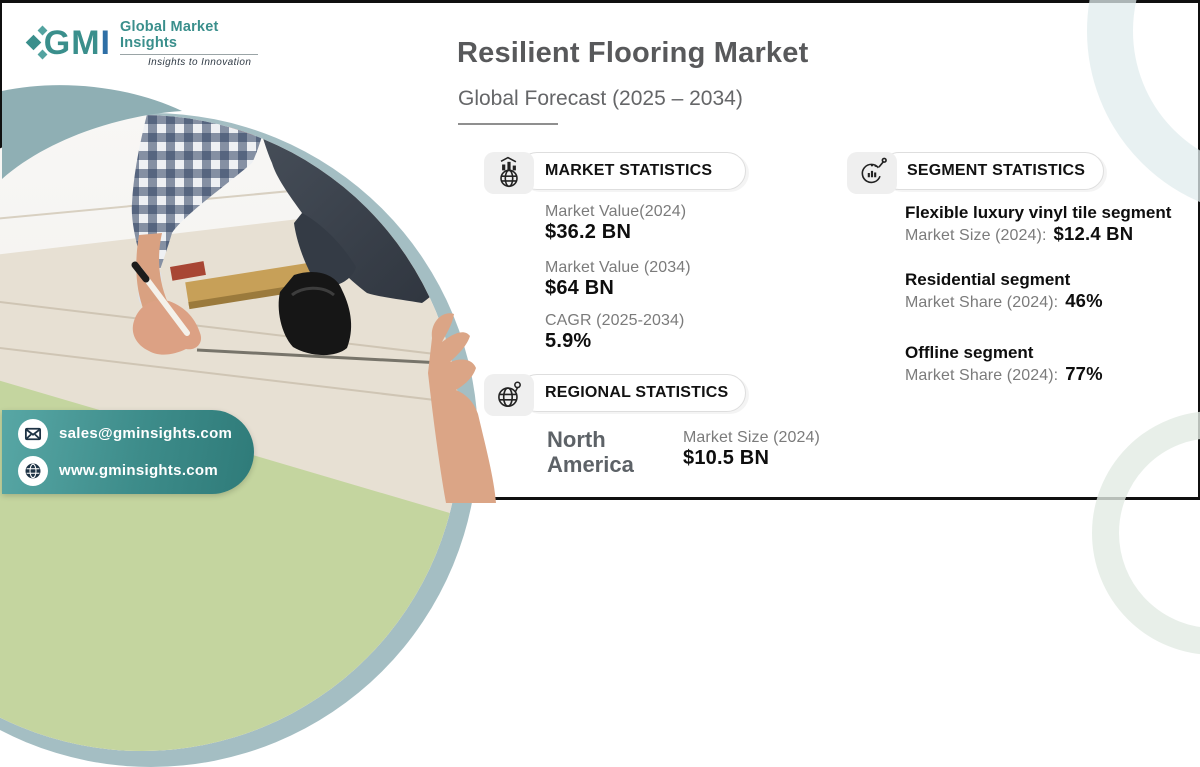 This screenshot has height=767, width=1200. I want to click on market-stat-value-2024: Market Value(2024) $36.2 BN, so click(616, 223).